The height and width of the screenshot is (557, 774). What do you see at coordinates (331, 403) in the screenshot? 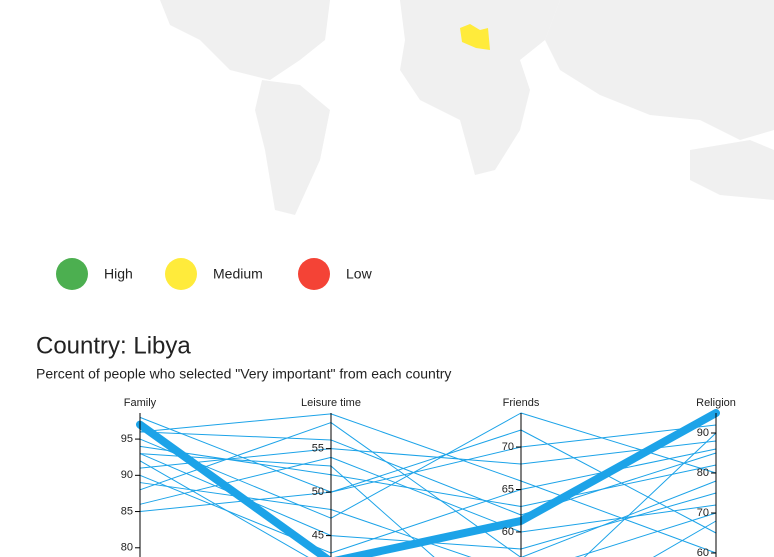
I see `axis-name: Leisure time` at bounding box center [331, 403].